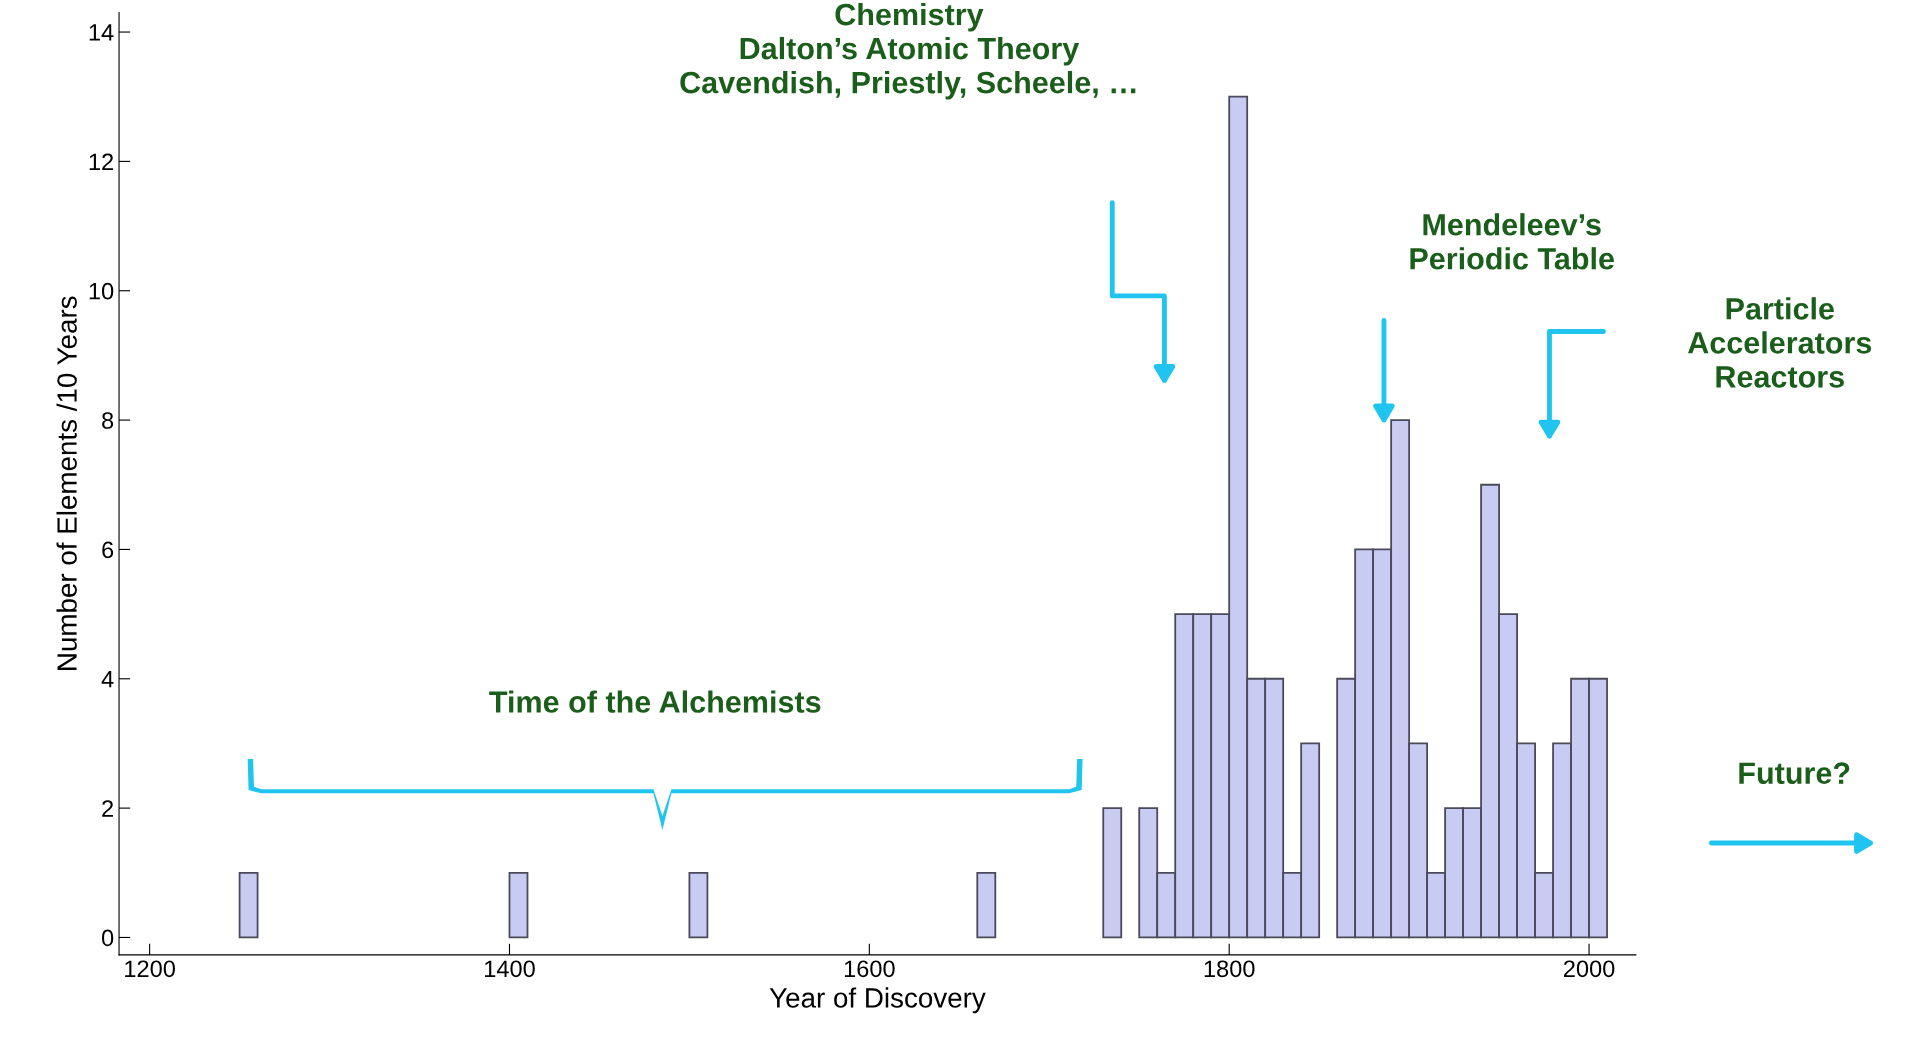 The image size is (1920, 1054). What do you see at coordinates (101, 32) in the screenshot?
I see `y-tick-label: 14` at bounding box center [101, 32].